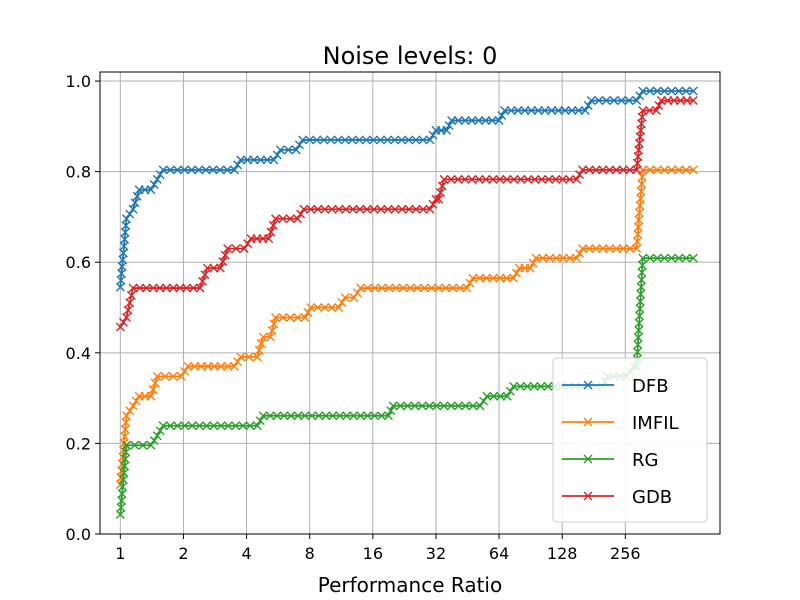  What do you see at coordinates (246, 553) in the screenshot?
I see `x-tick-label: 4` at bounding box center [246, 553].